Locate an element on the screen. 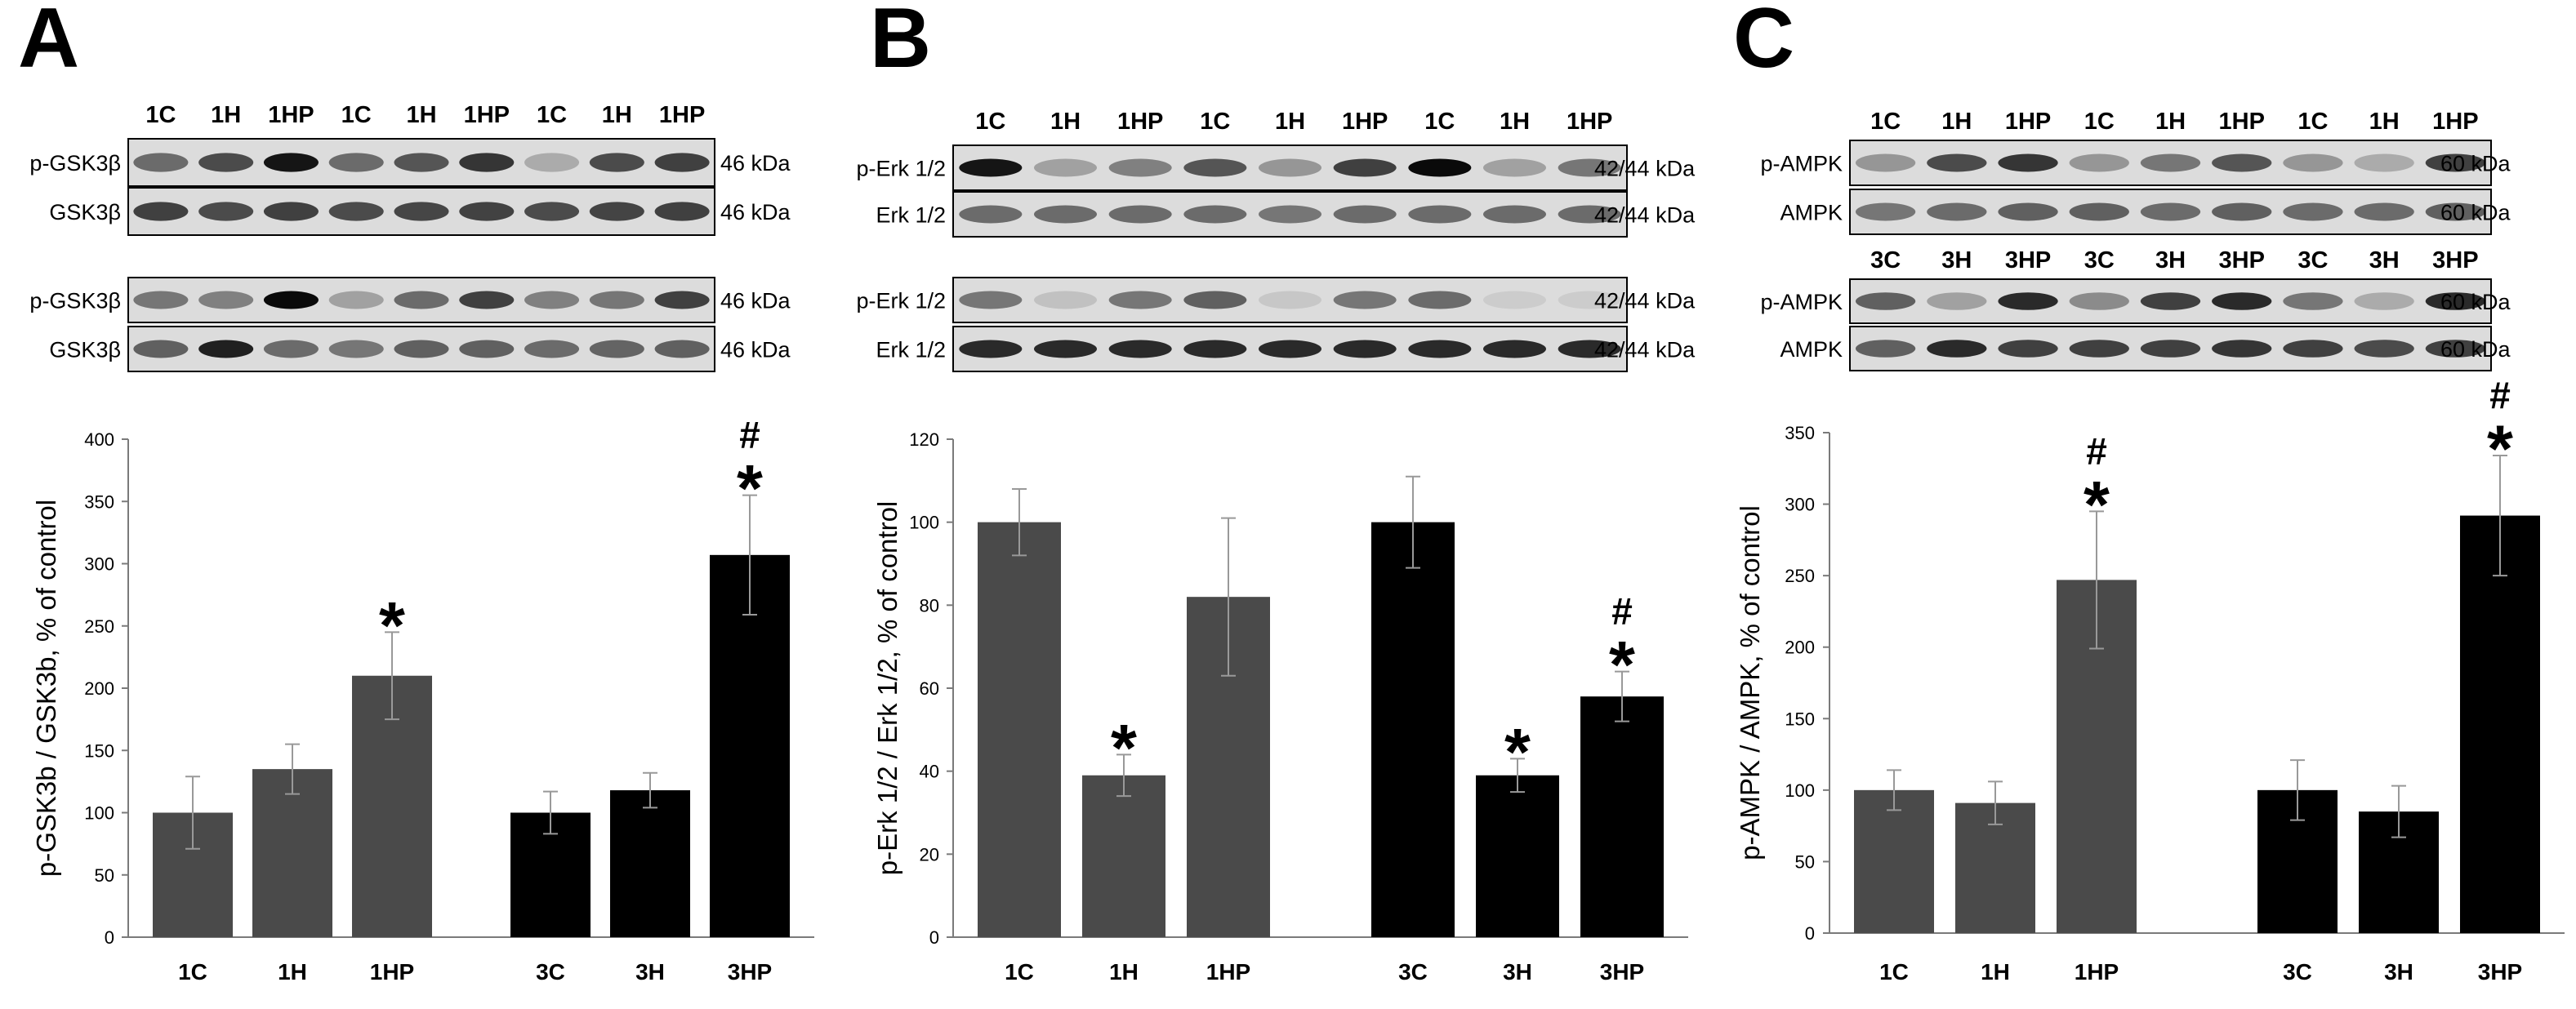  x-tick-label: 1H is located at coordinates (1995, 972).